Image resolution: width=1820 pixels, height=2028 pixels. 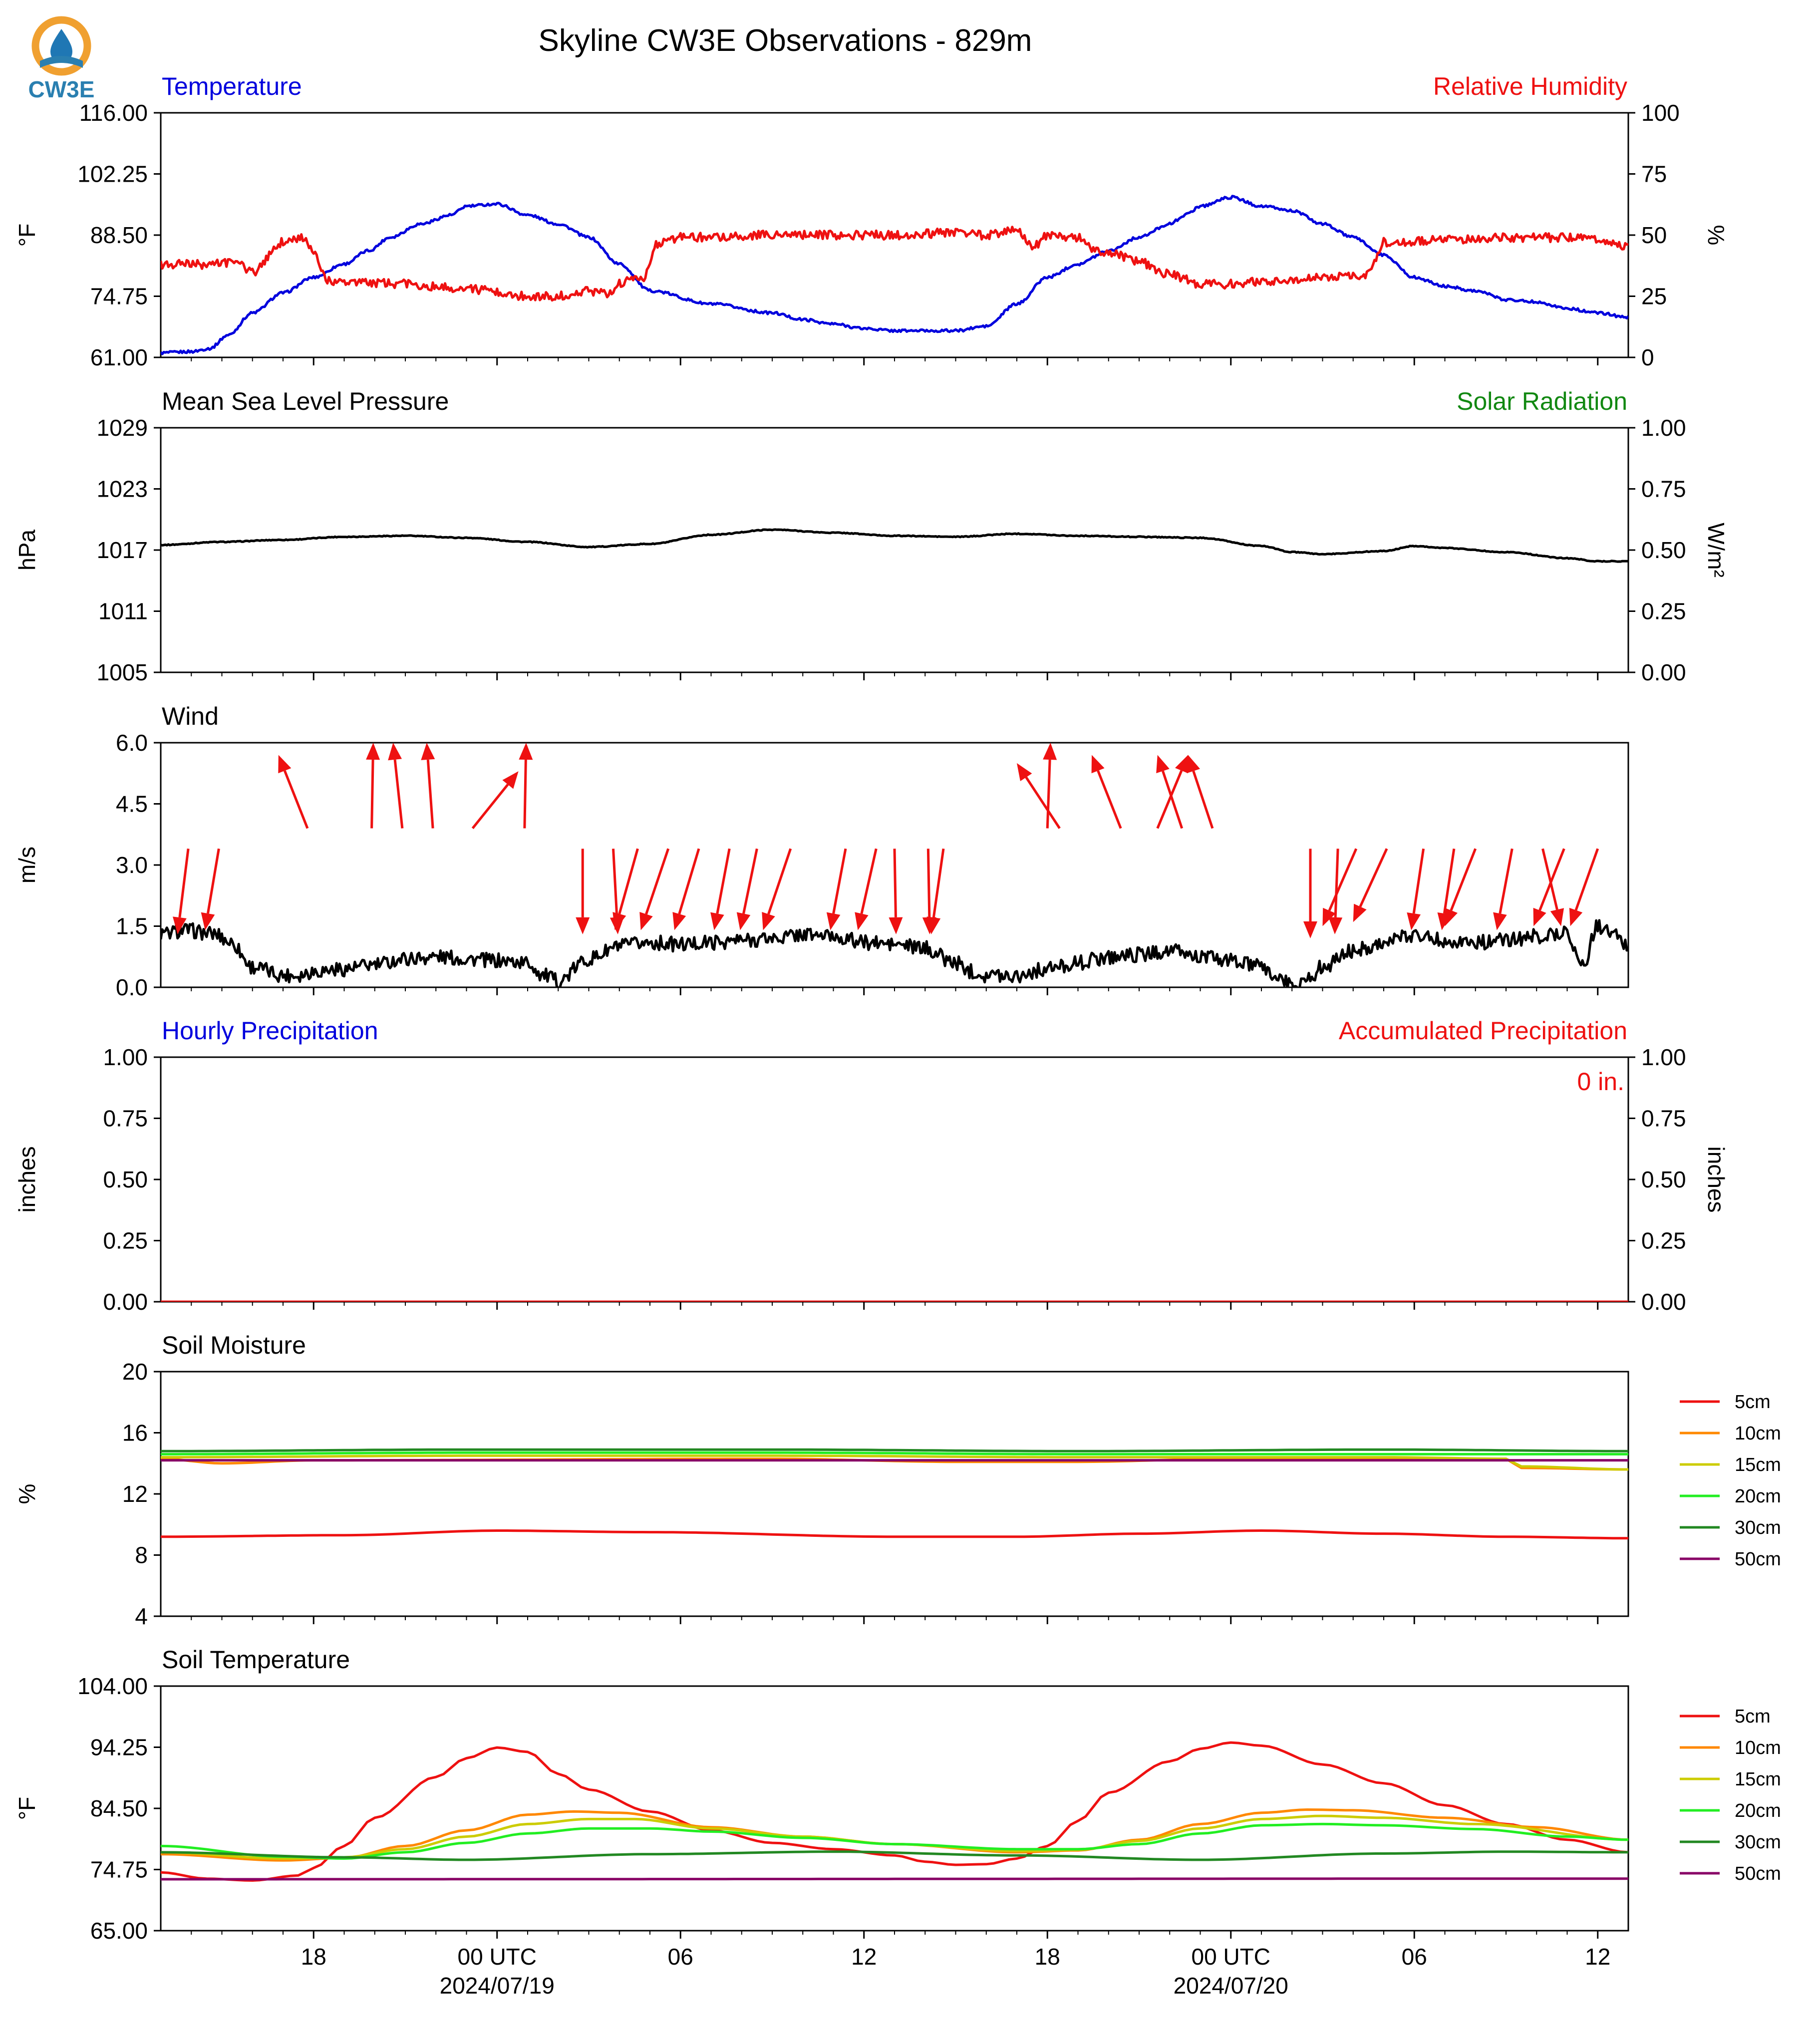 What do you see at coordinates (125, 1241) in the screenshot?
I see `y-tick-label: 0.25` at bounding box center [125, 1241].